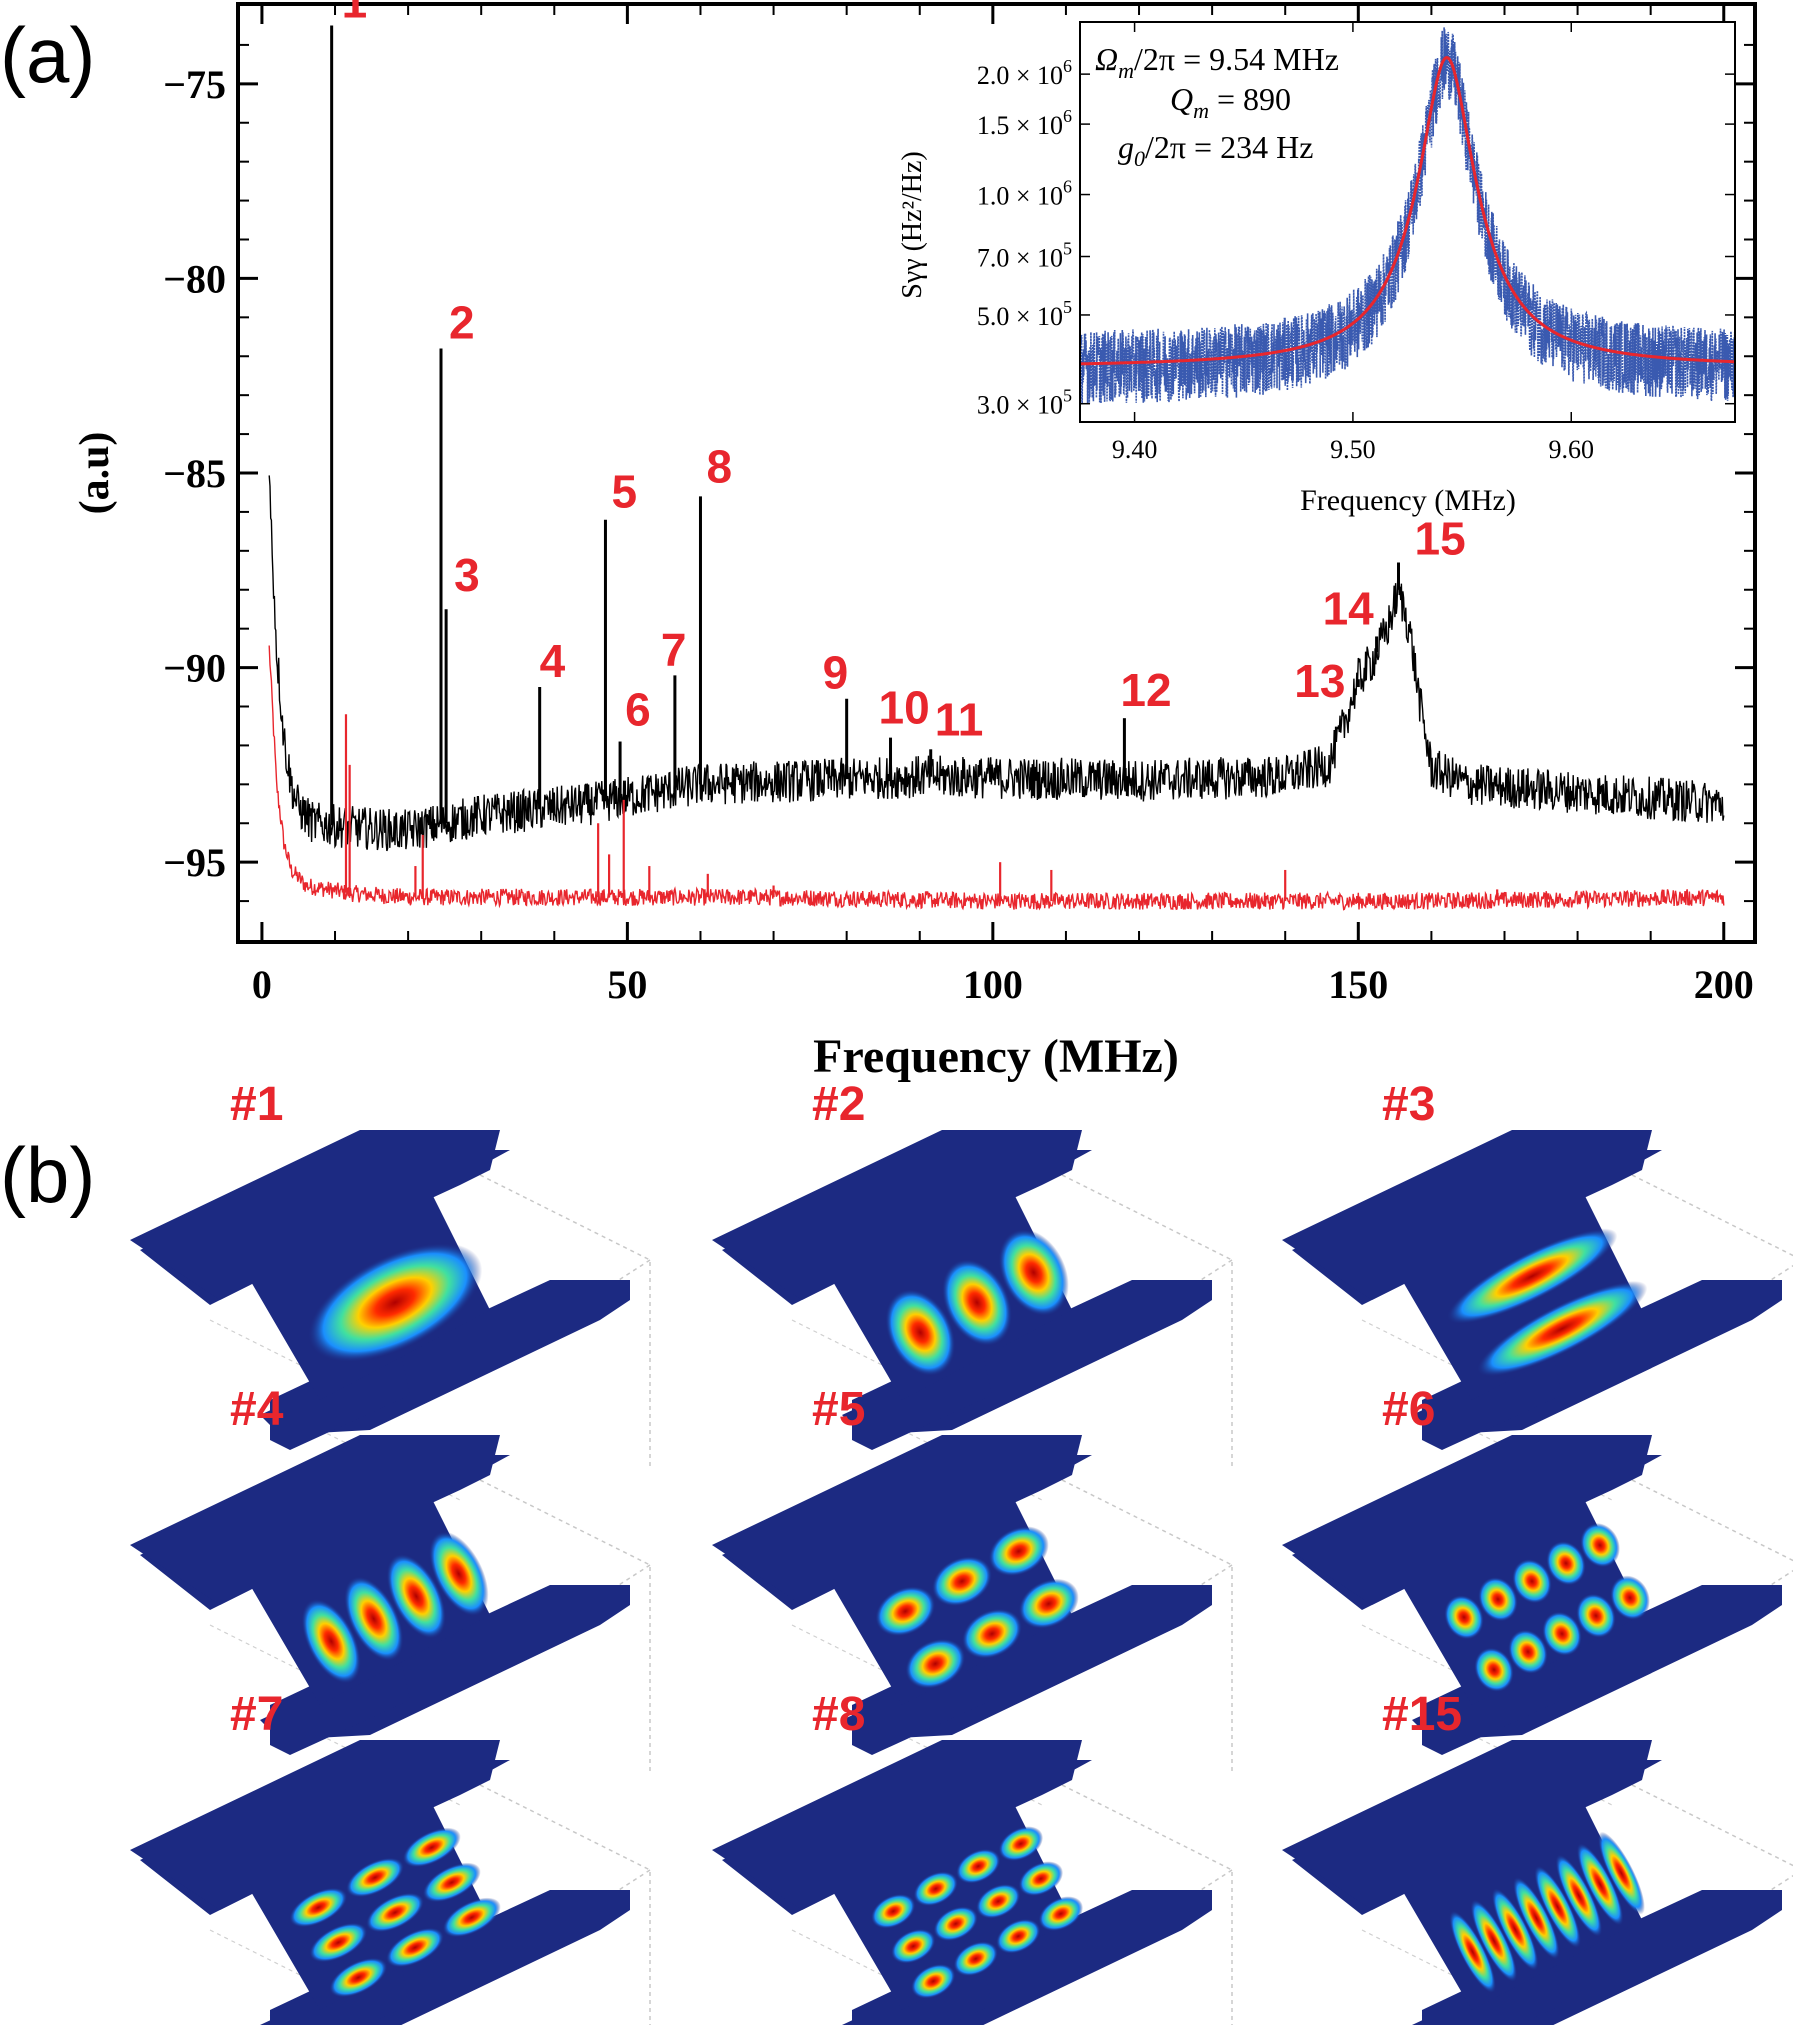 The height and width of the screenshot is (2025, 1793). What do you see at coordinates (996, 1056) in the screenshot?
I see `main-x-axis-label: Frequency (MHz)` at bounding box center [996, 1056].